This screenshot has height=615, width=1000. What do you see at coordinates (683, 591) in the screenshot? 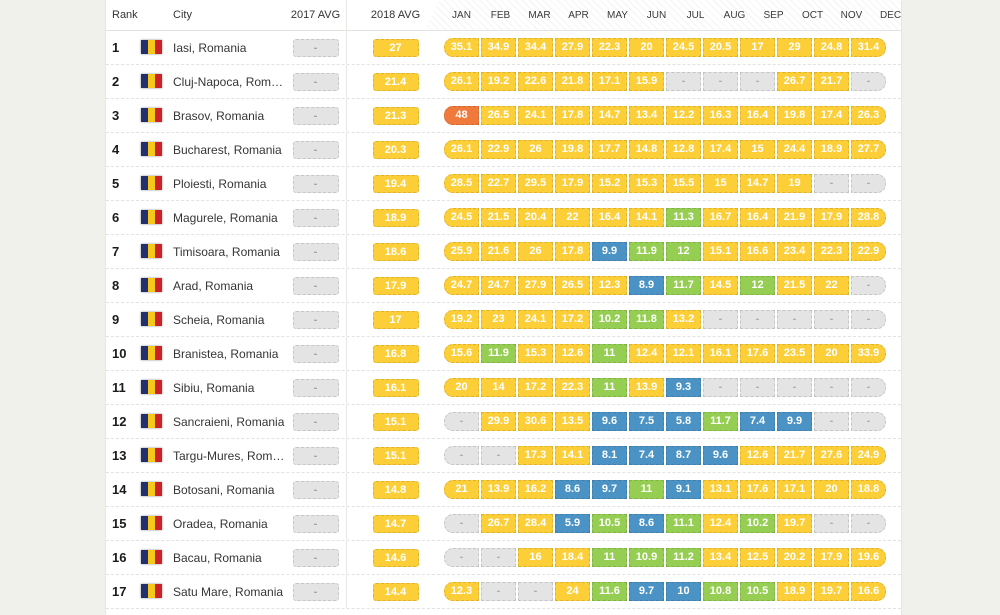
I see `month-value-cell: 10` at bounding box center [683, 591].